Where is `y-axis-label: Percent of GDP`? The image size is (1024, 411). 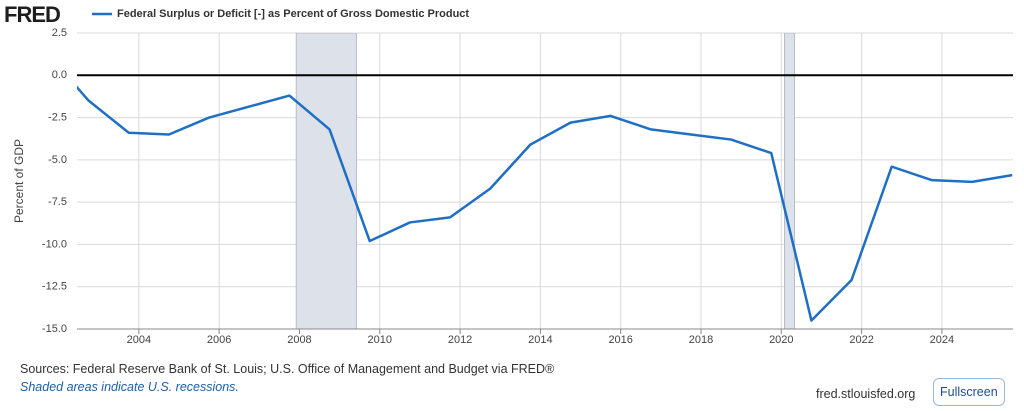 y-axis-label: Percent of GDP is located at coordinates (19, 181).